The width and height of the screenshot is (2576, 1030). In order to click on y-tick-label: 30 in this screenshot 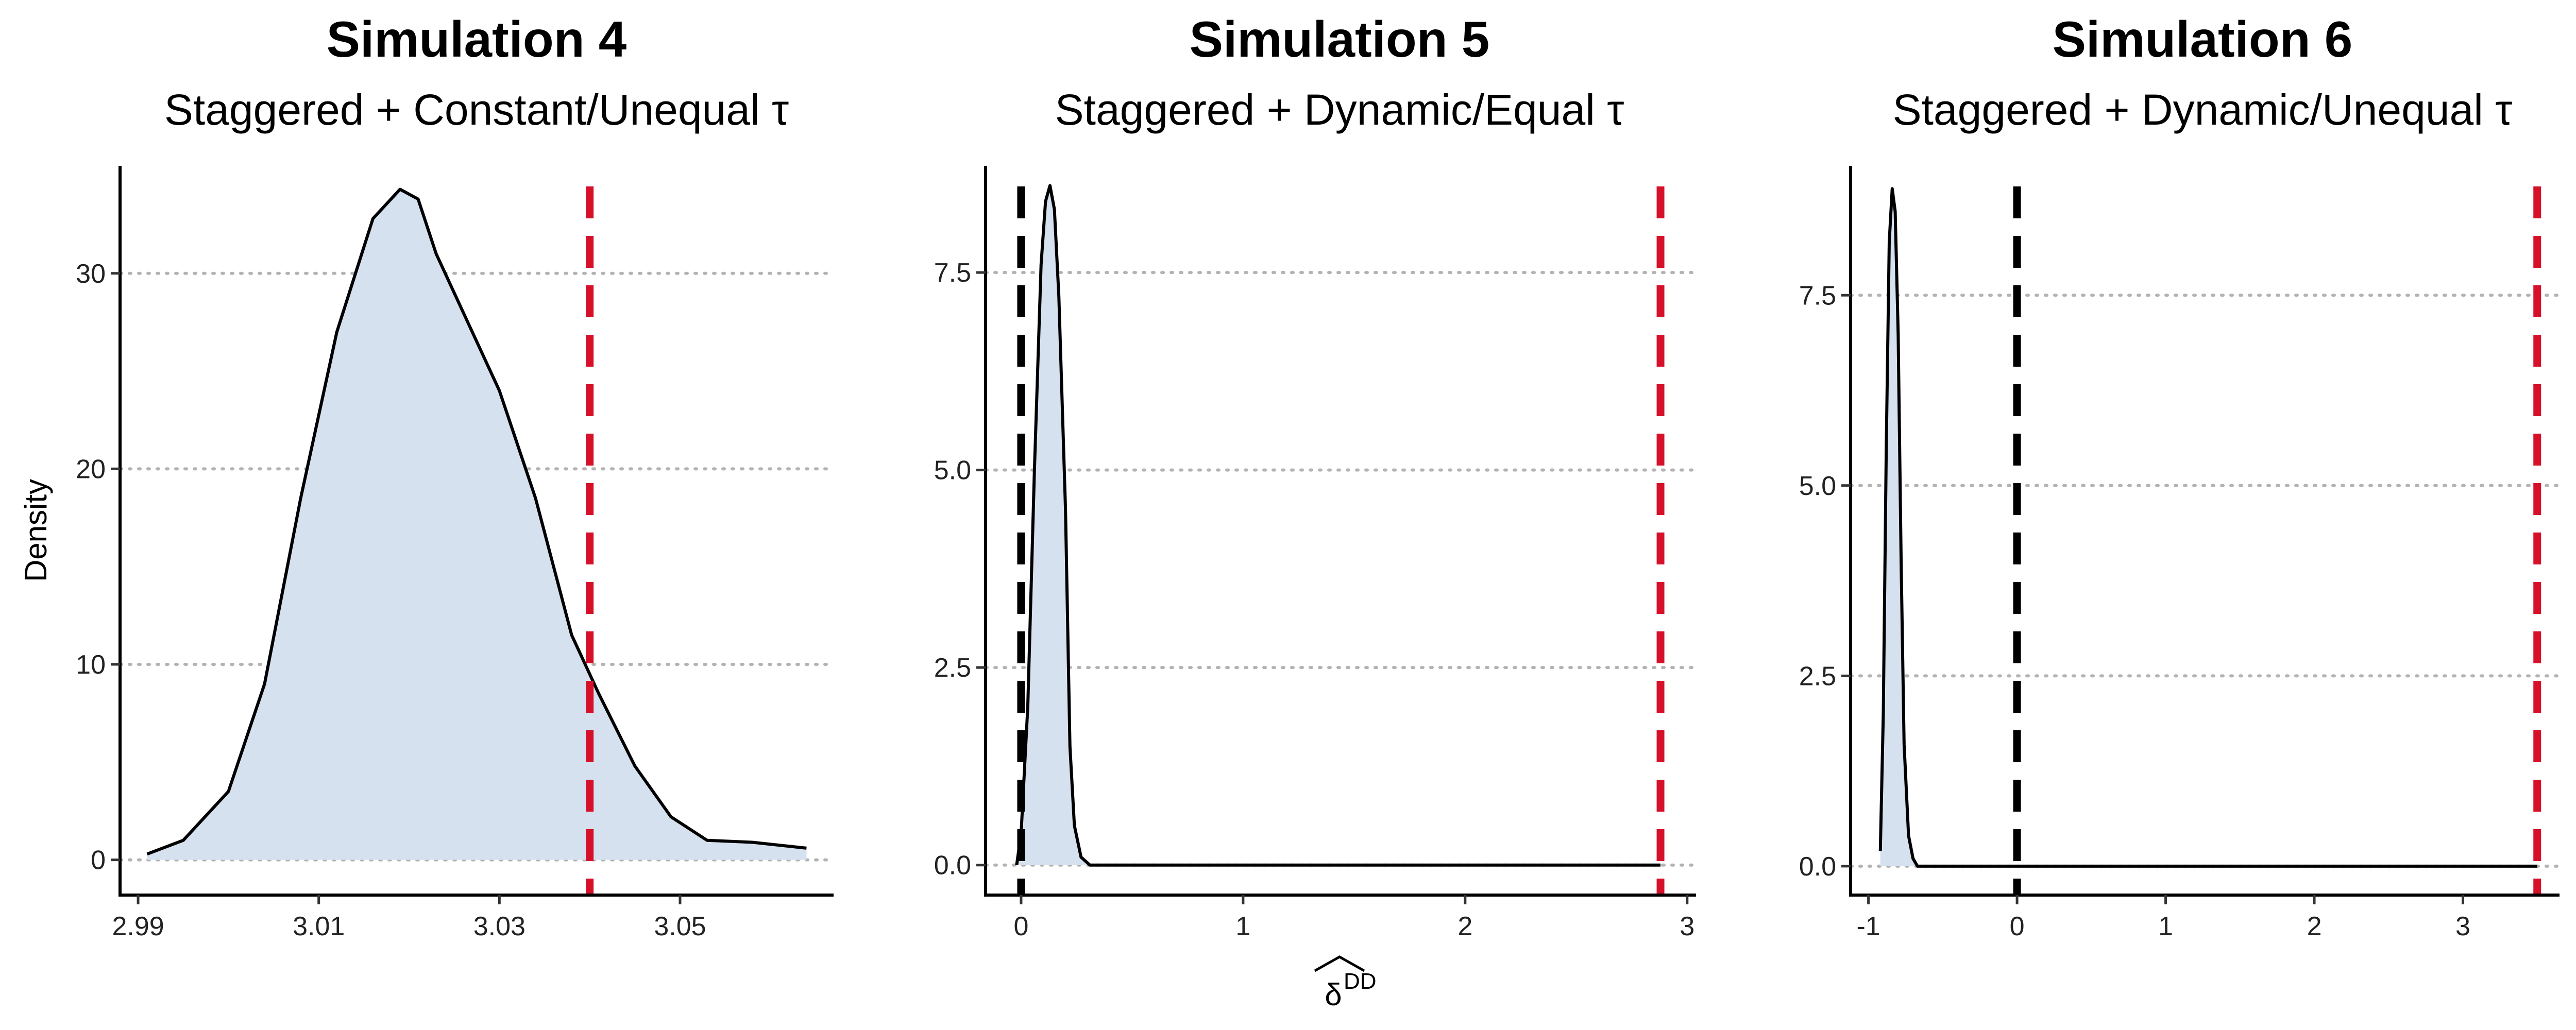, I will do `click(91, 274)`.